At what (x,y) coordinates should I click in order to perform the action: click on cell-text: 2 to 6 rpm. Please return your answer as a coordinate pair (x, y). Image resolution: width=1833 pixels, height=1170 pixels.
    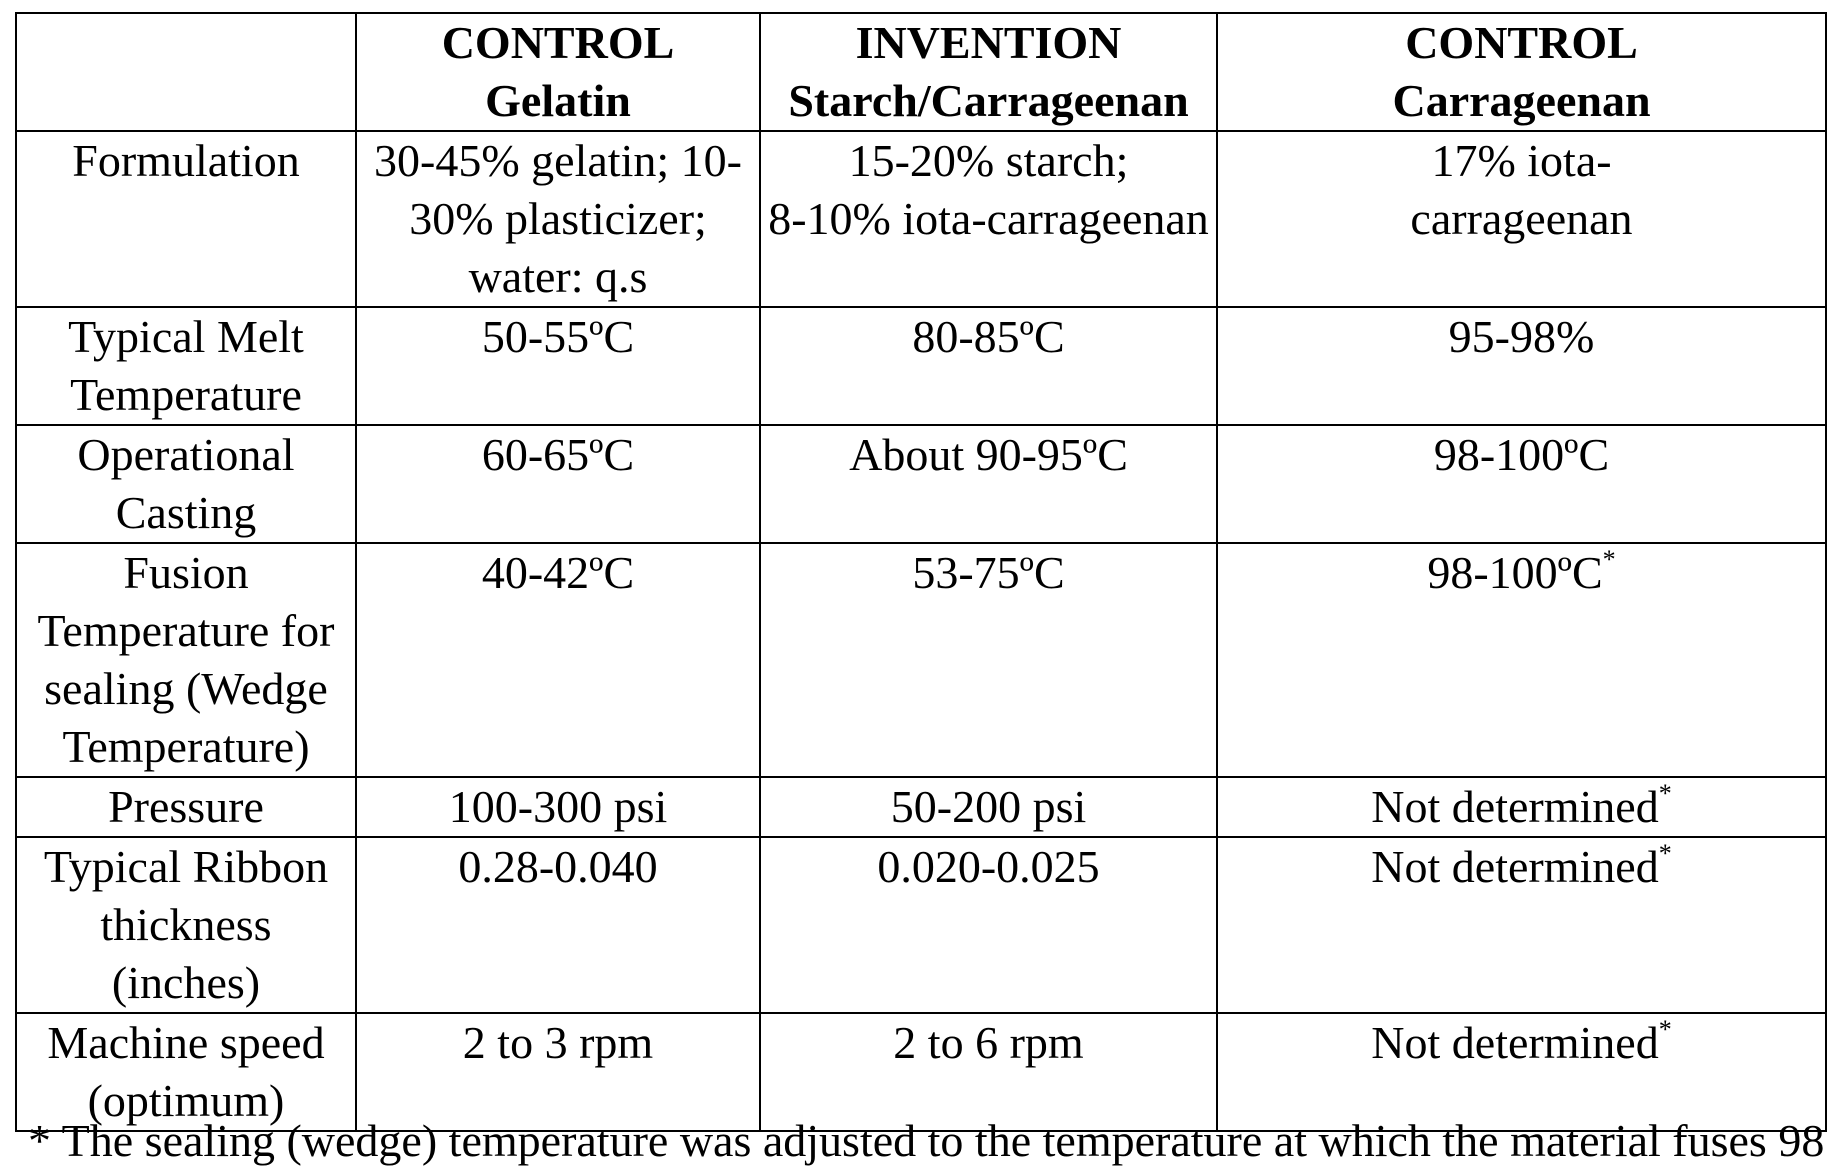
    Looking at the image, I should click on (988, 1042).